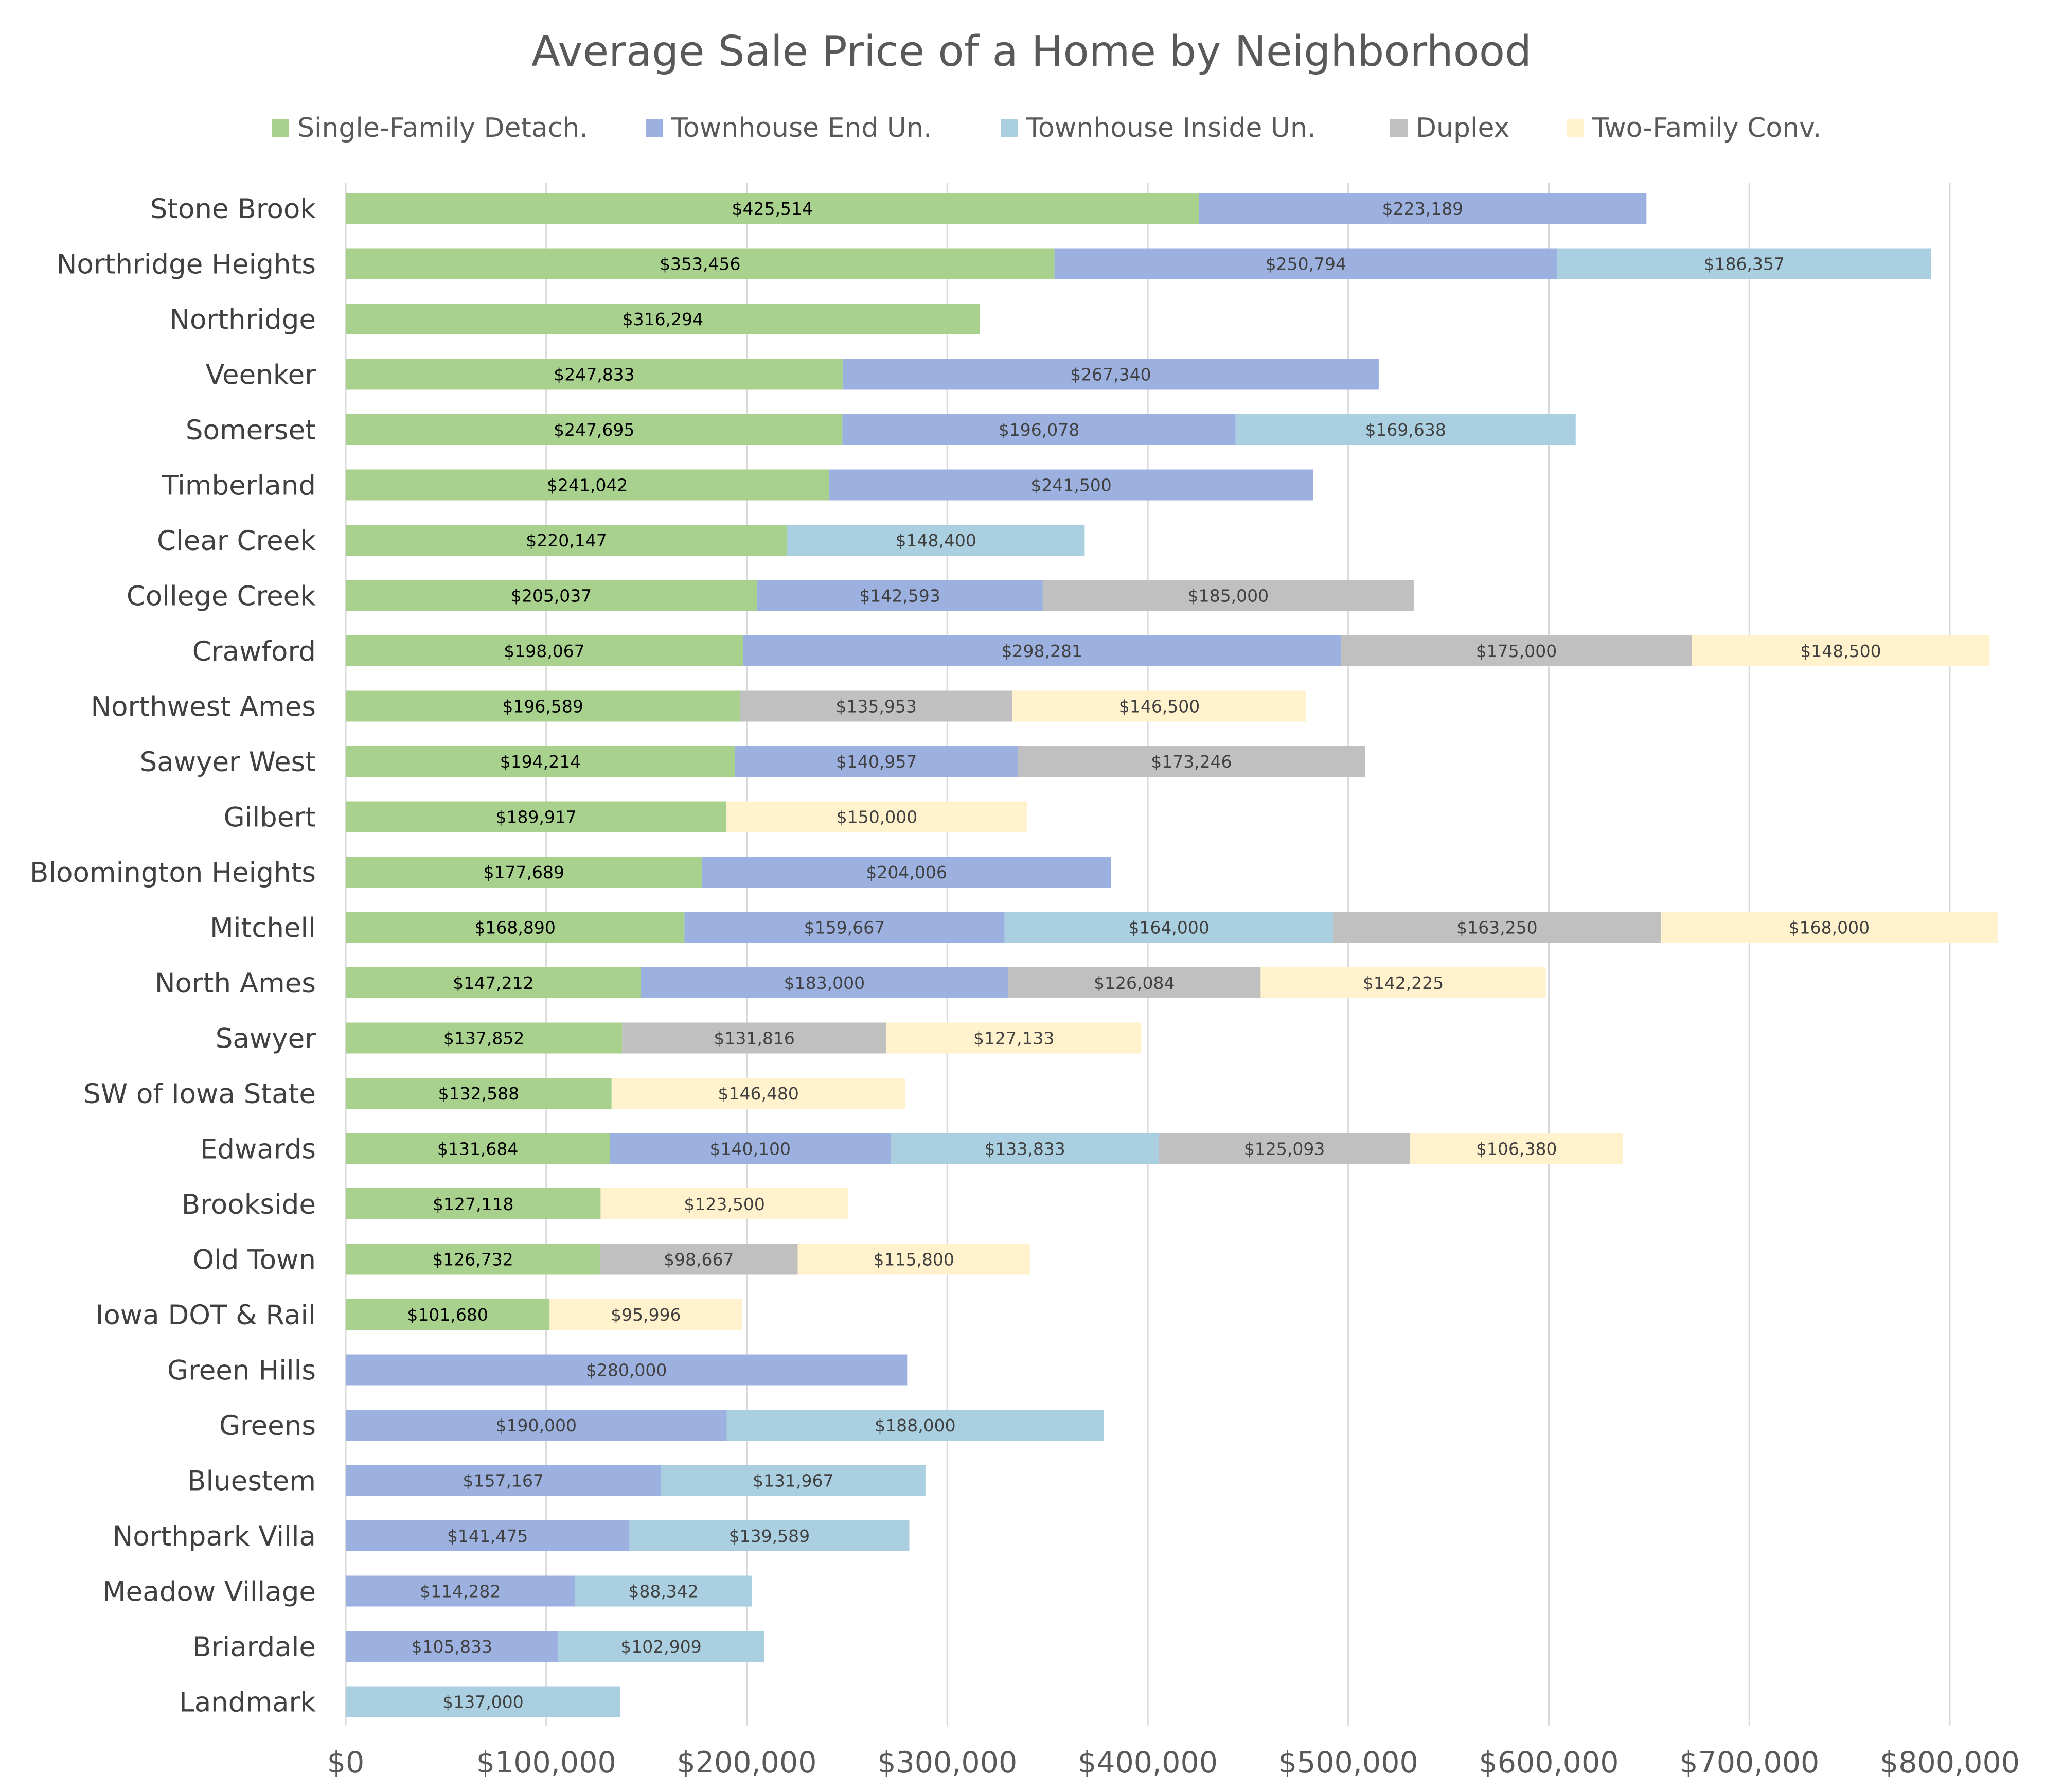  What do you see at coordinates (346, 1763) in the screenshot?
I see `x-tick-label: $0` at bounding box center [346, 1763].